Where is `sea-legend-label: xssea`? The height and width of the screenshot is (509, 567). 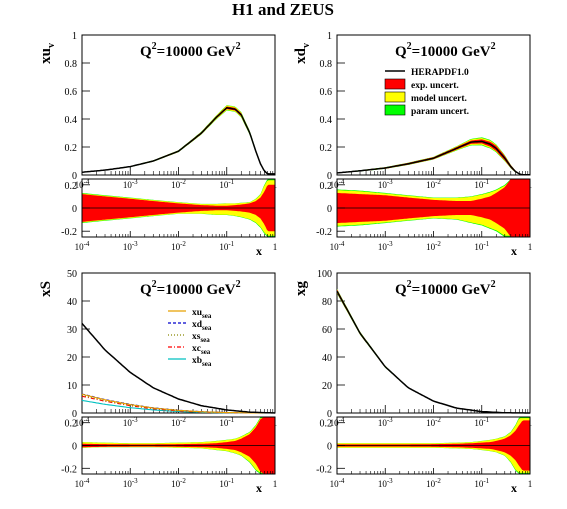
sea-legend-label: xssea is located at coordinates (201, 338).